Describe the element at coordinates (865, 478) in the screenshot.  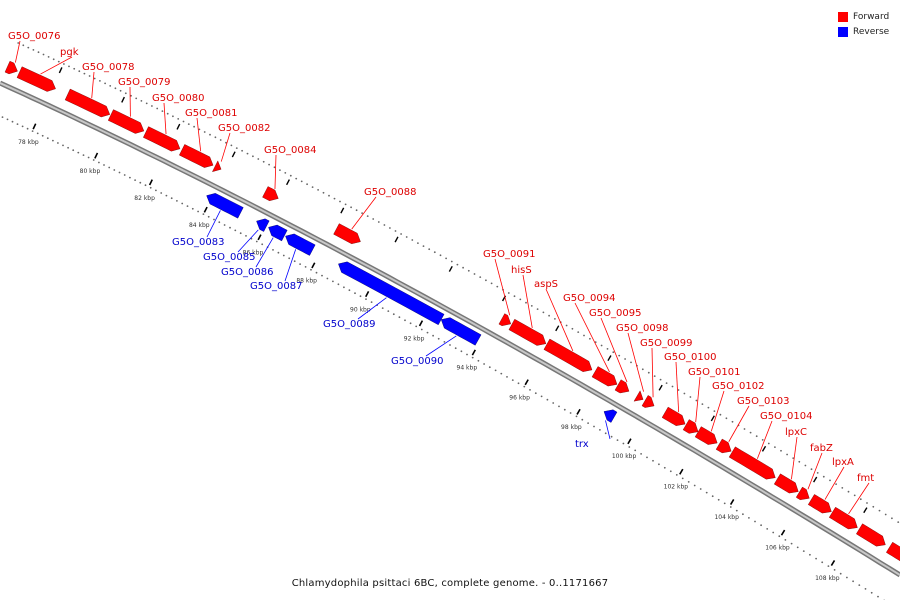
I see `gene-label-fmt: fmt` at that location.